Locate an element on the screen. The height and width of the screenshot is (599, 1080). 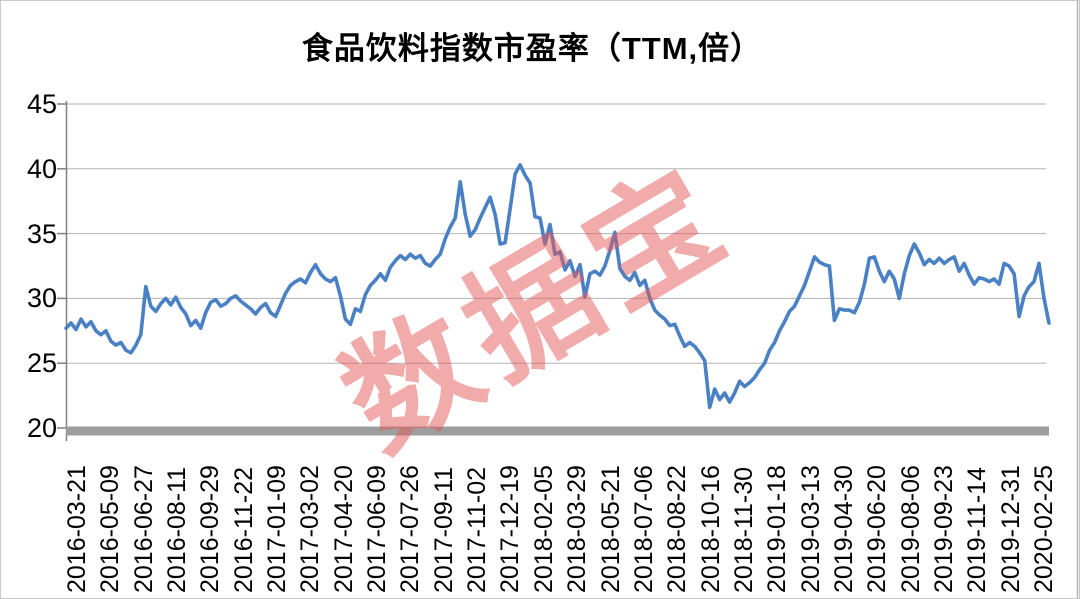
x-axis-label: 2016-08-11 is located at coordinates (177, 529).